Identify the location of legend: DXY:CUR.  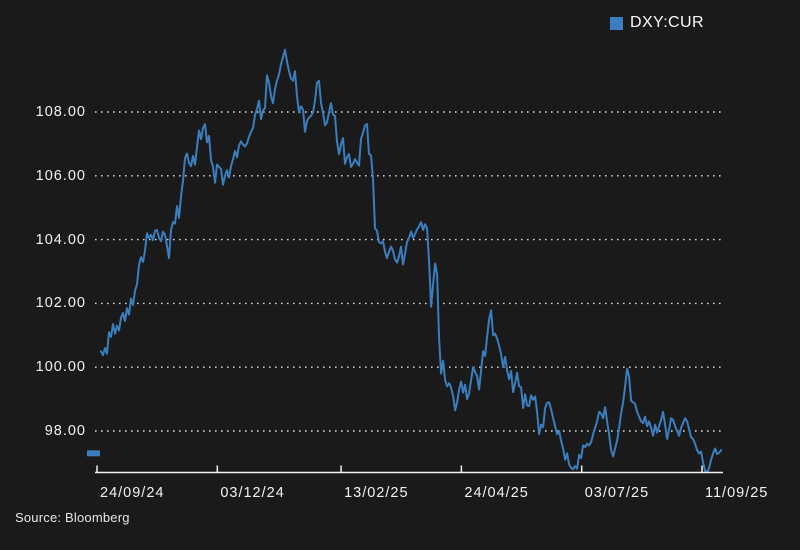
(657, 23).